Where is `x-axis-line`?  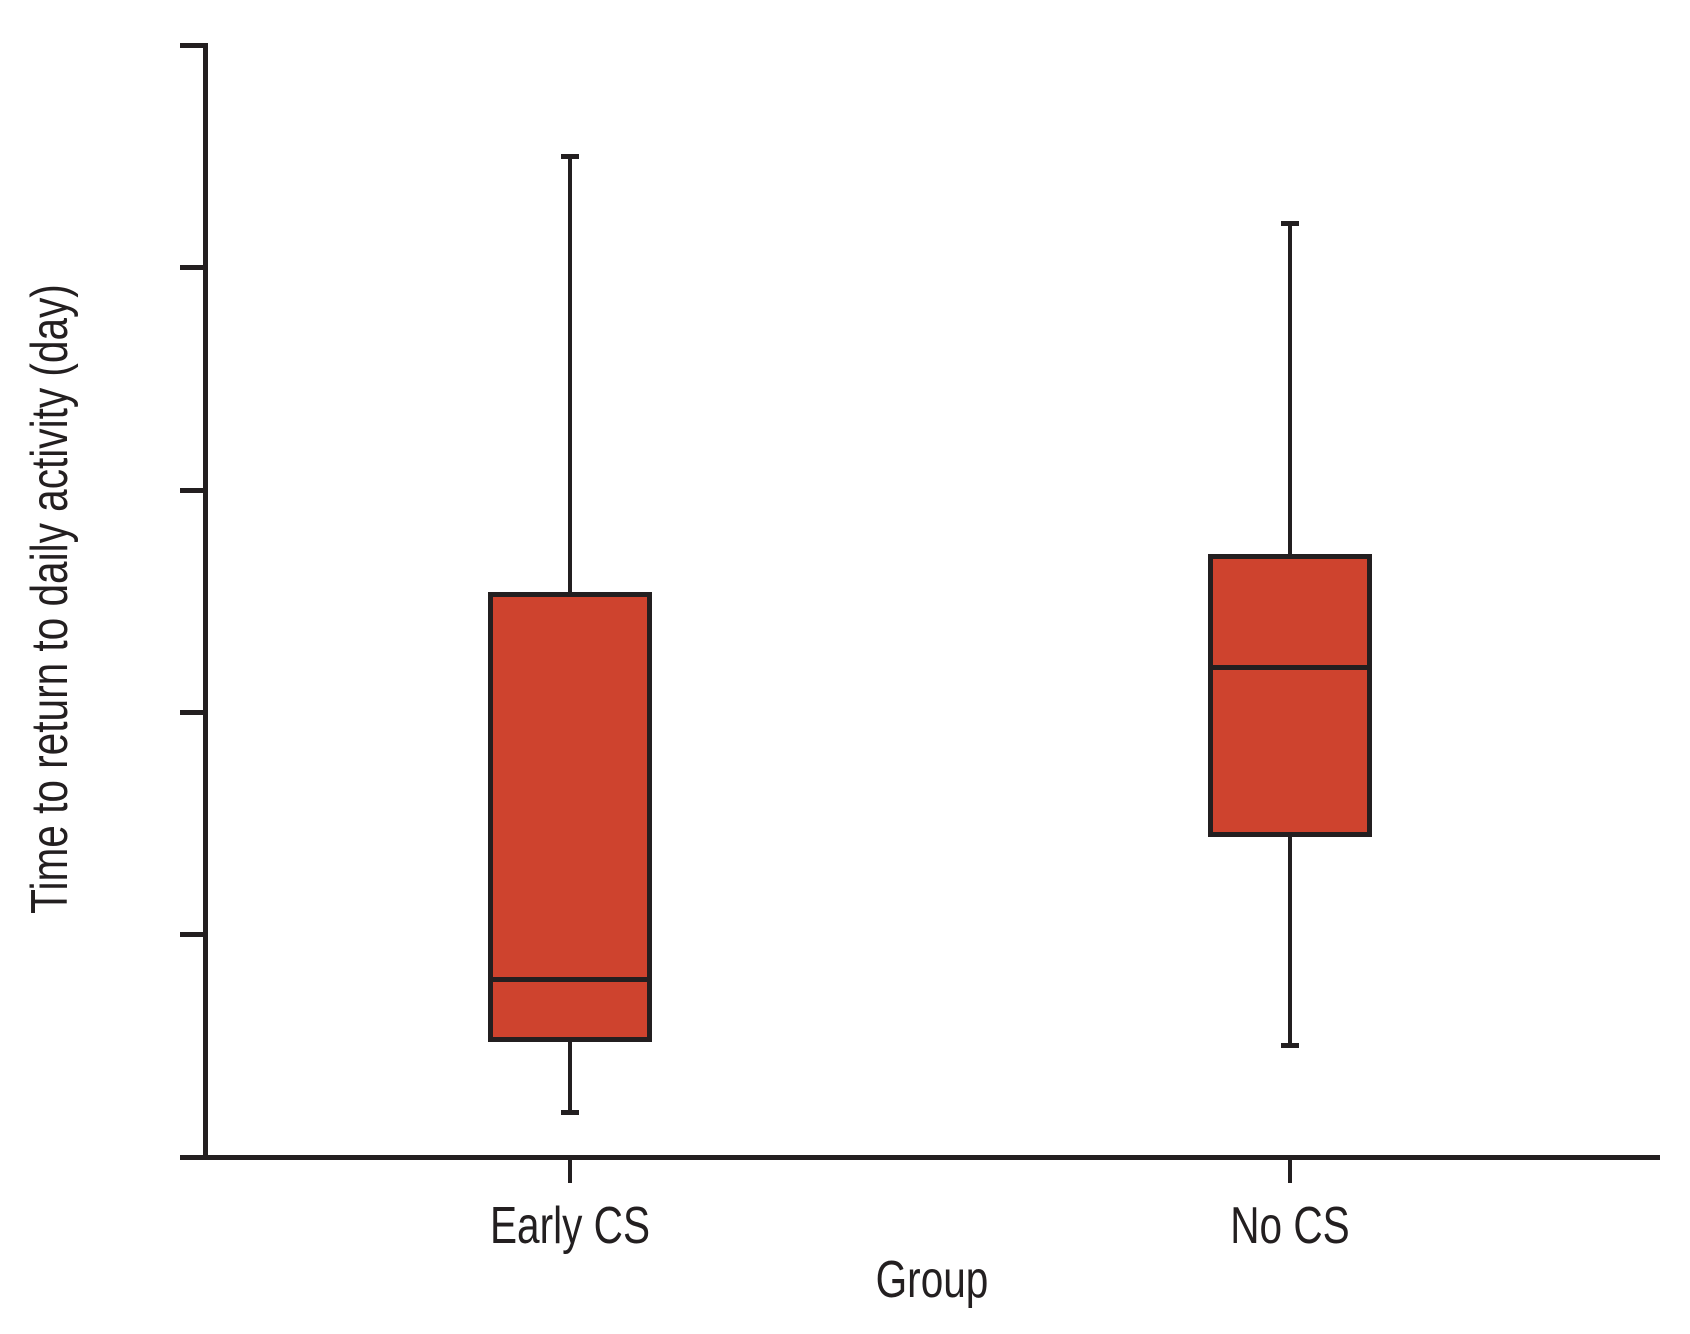
x-axis-line is located at coordinates (920, 1157).